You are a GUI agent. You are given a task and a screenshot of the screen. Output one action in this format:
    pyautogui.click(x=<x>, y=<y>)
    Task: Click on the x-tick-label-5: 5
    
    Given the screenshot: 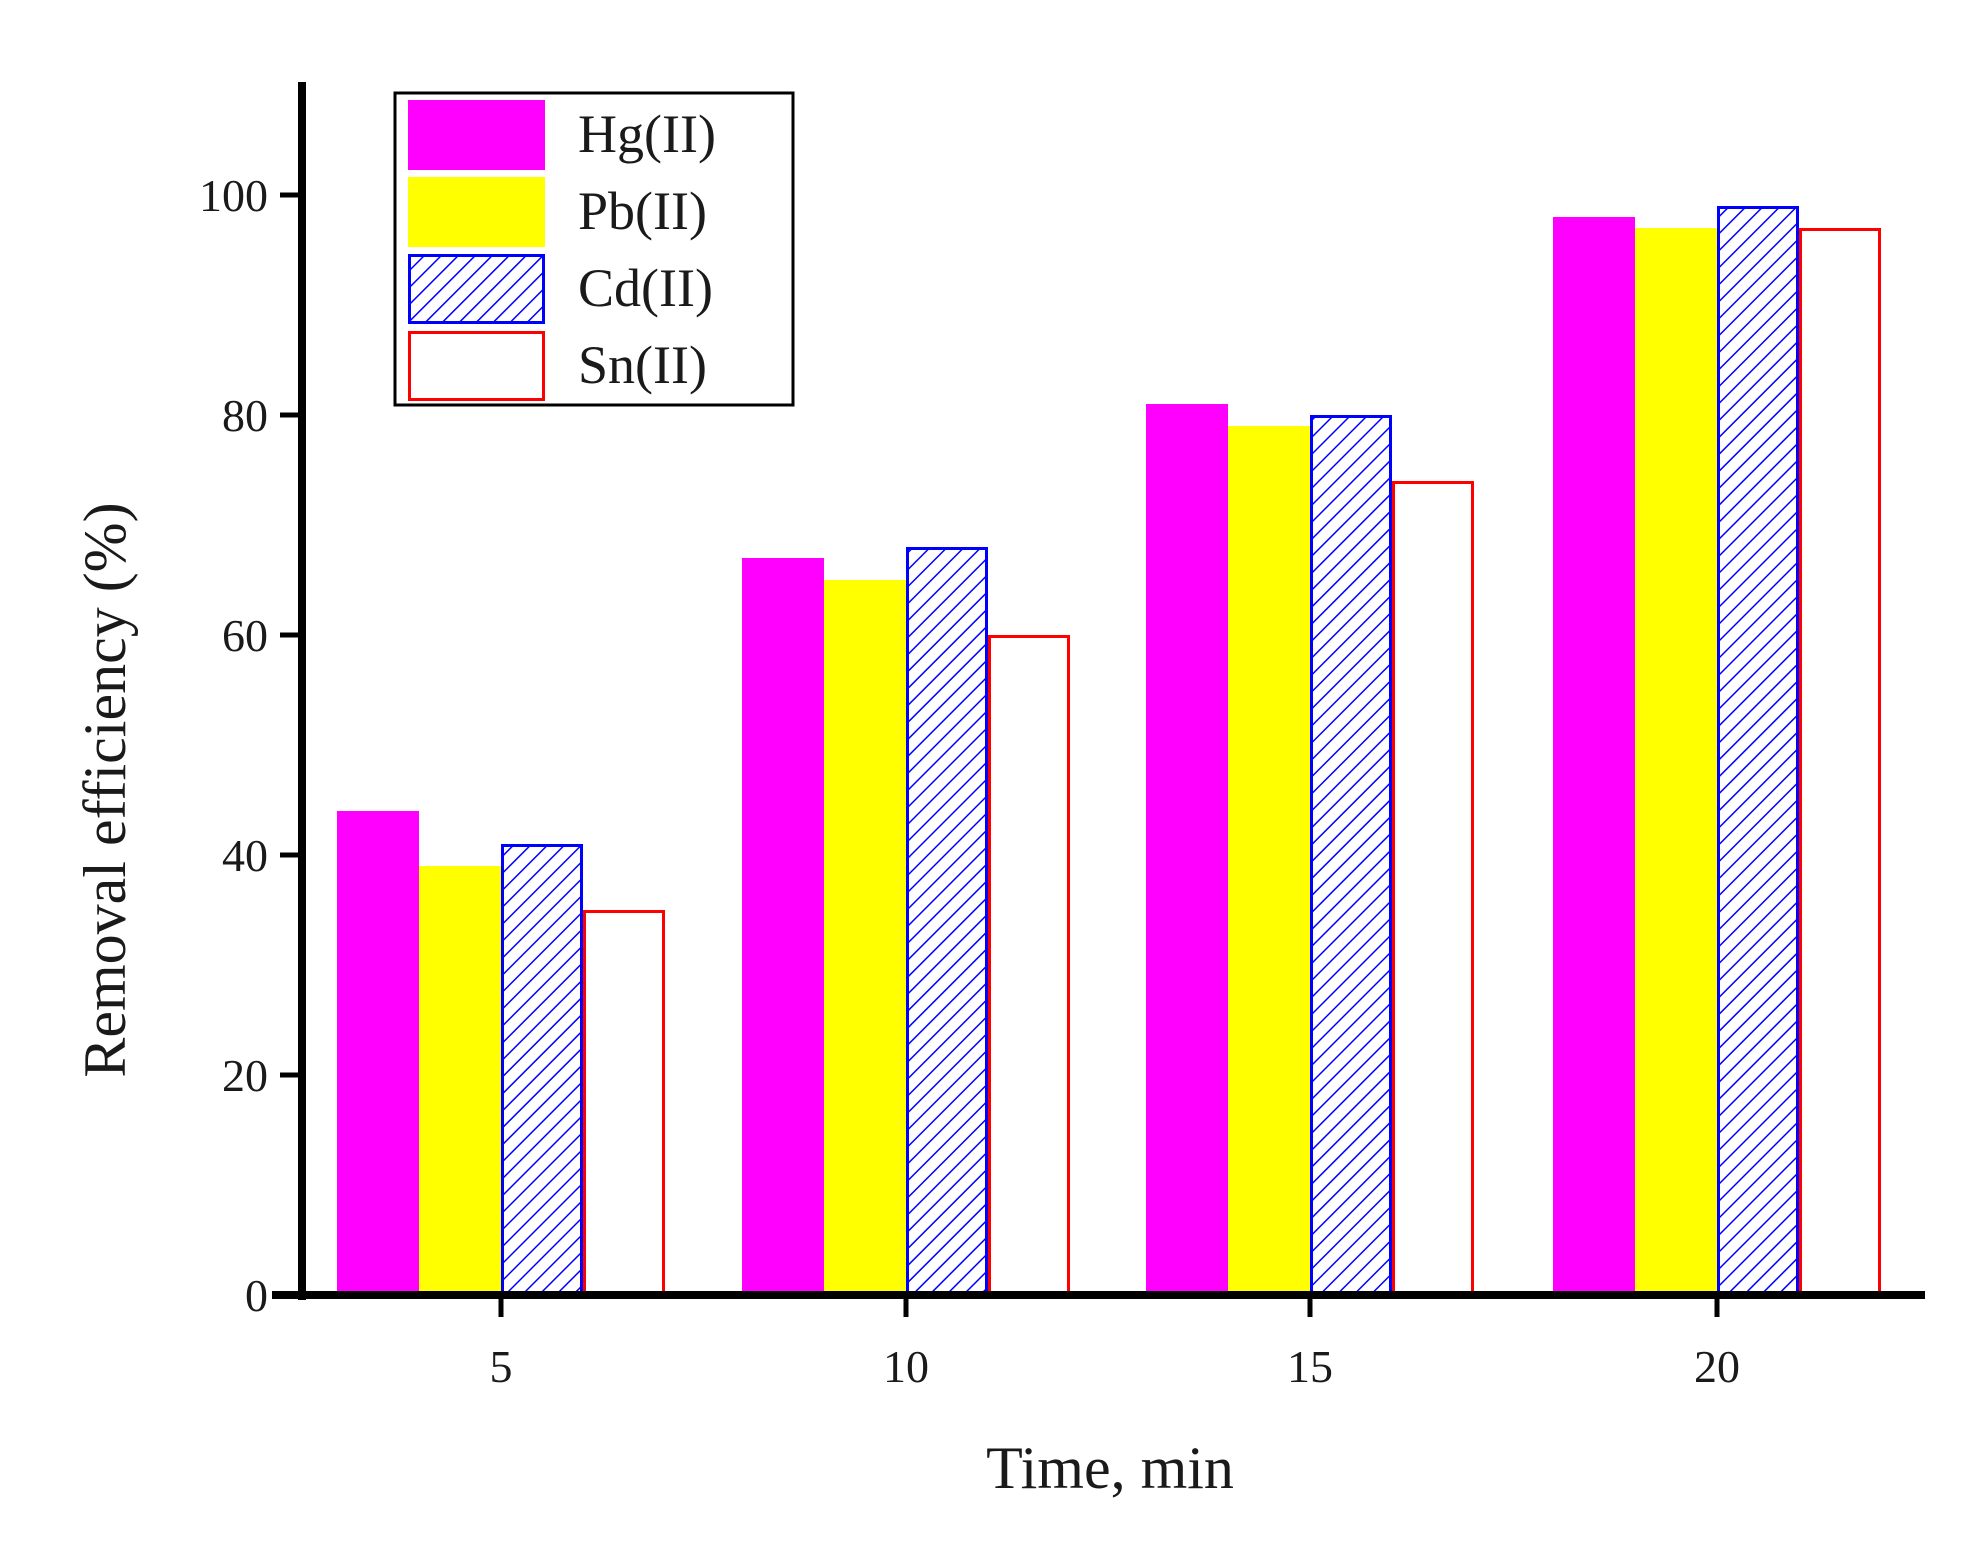 What is the action you would take?
    pyautogui.click(x=501, y=1366)
    